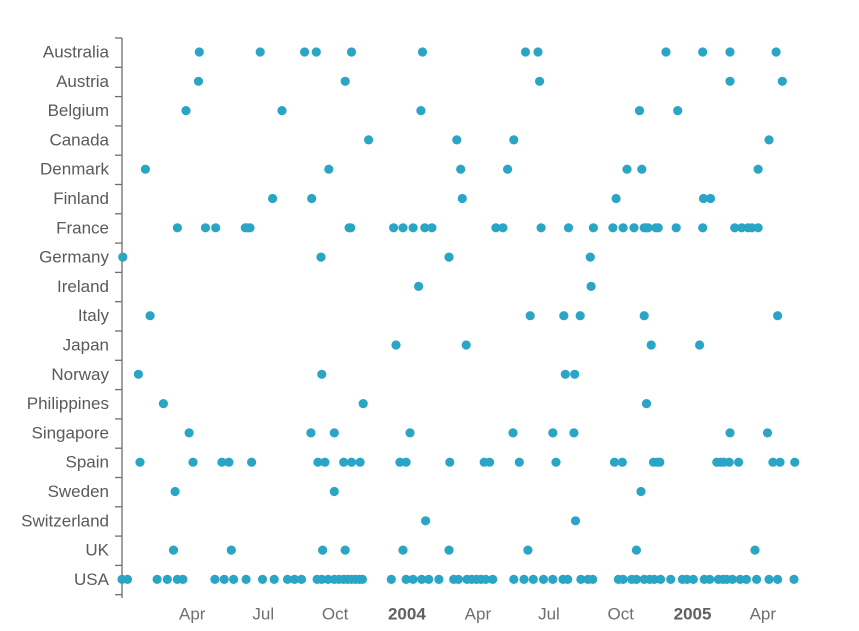 The width and height of the screenshot is (859, 631). I want to click on category-label: Australia, so click(76, 52).